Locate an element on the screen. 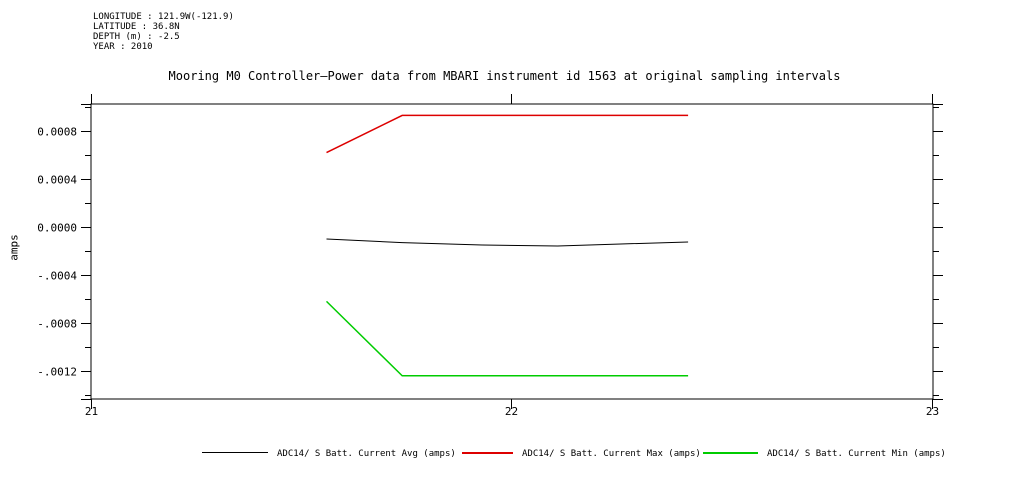  series-line-max is located at coordinates (507, 134).